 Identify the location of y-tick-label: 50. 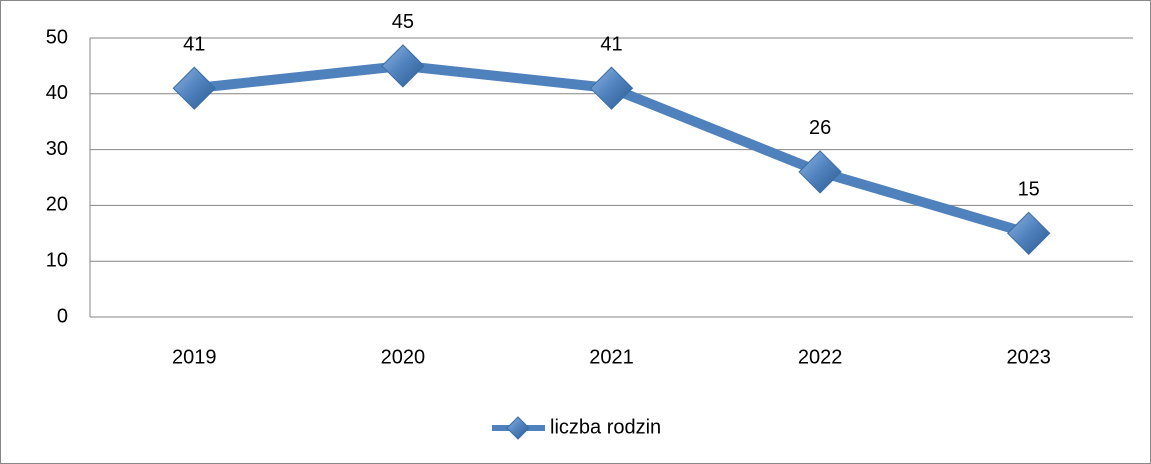
(57, 37).